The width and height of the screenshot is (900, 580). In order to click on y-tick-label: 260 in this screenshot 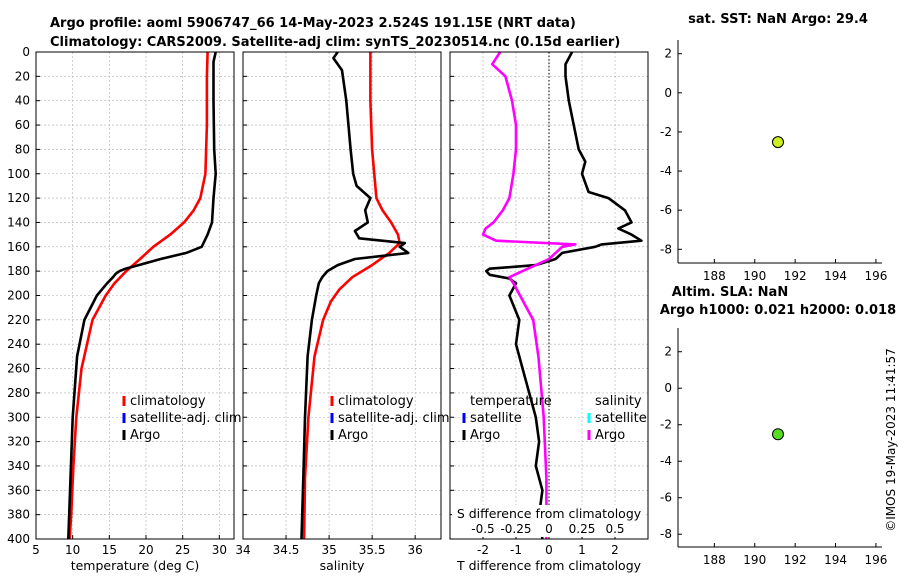, I will do `click(18, 369)`.